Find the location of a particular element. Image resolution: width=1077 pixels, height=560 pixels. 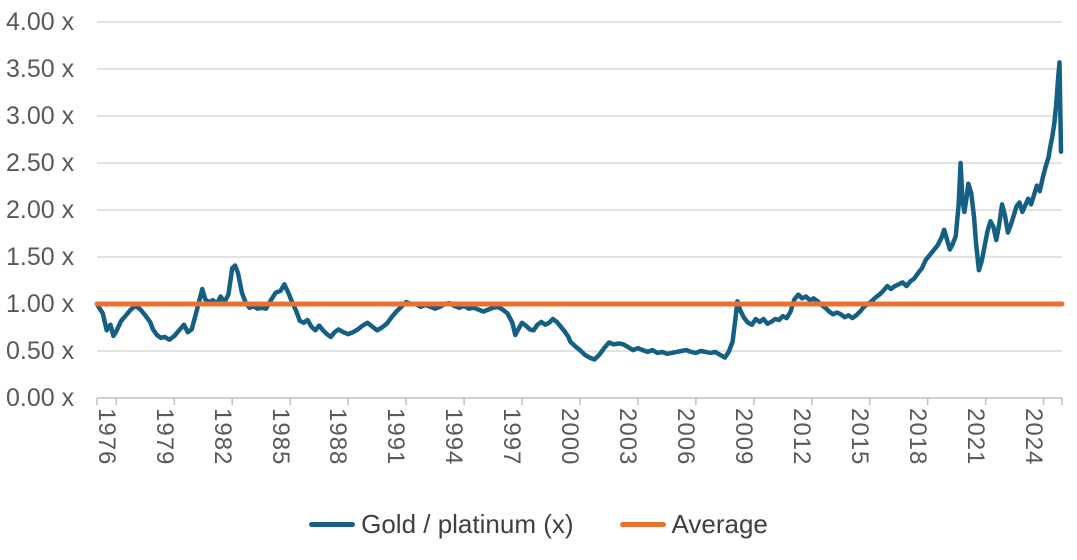

x-tick-label: 1994 is located at coordinates (453, 437).